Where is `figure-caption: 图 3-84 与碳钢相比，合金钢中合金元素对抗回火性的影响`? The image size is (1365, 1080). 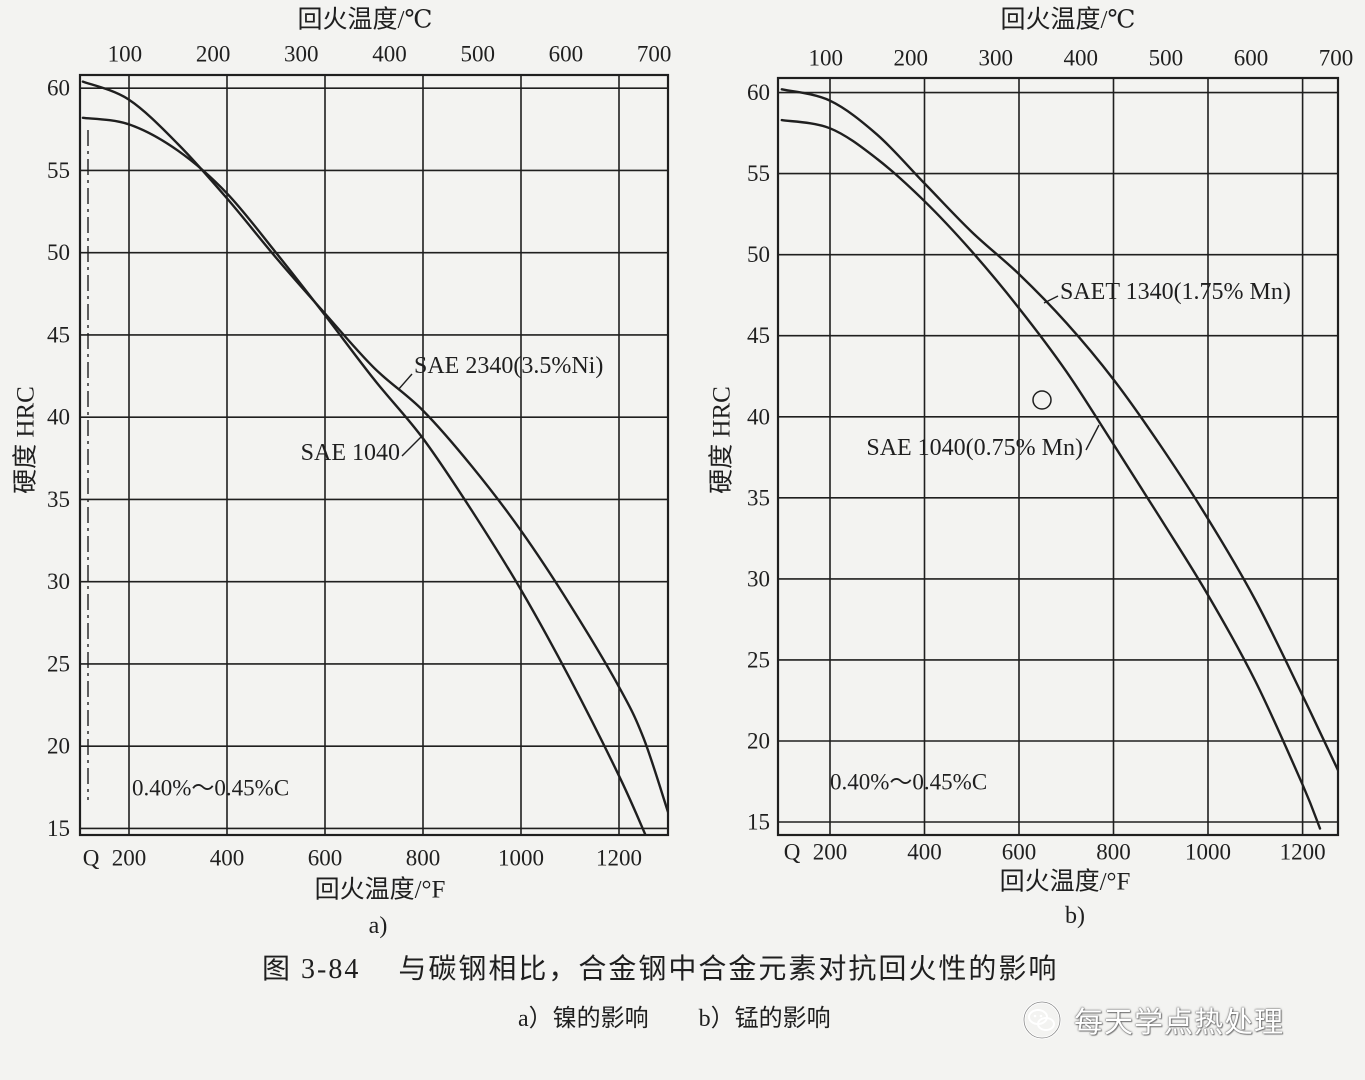
figure-caption: 图 3-84 与碳钢相比，合金钢中合金元素对抗回火性的影响 is located at coordinates (660, 970).